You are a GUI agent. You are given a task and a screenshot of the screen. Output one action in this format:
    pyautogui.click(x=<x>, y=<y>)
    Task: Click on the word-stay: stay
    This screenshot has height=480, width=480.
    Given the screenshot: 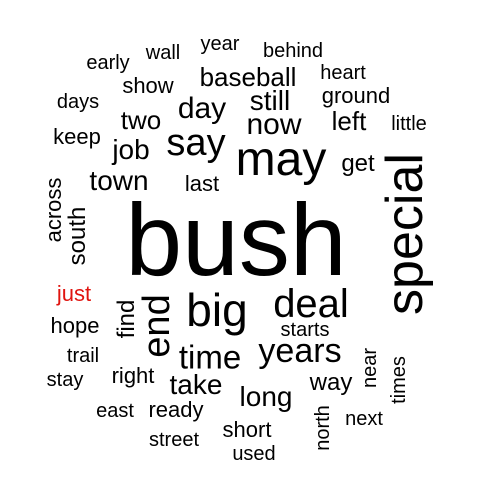 What is the action you would take?
    pyautogui.click(x=65, y=380)
    